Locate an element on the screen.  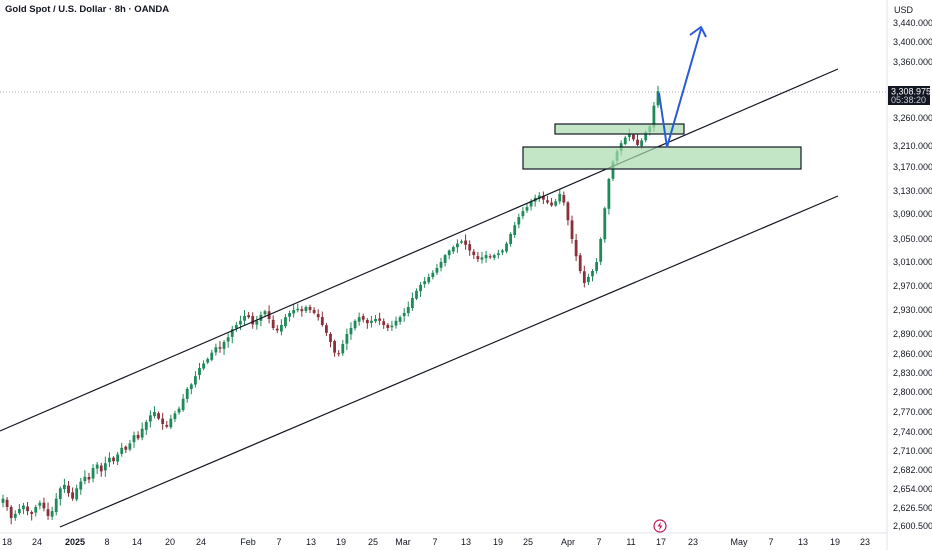
lower-zone-box is located at coordinates (662, 158).